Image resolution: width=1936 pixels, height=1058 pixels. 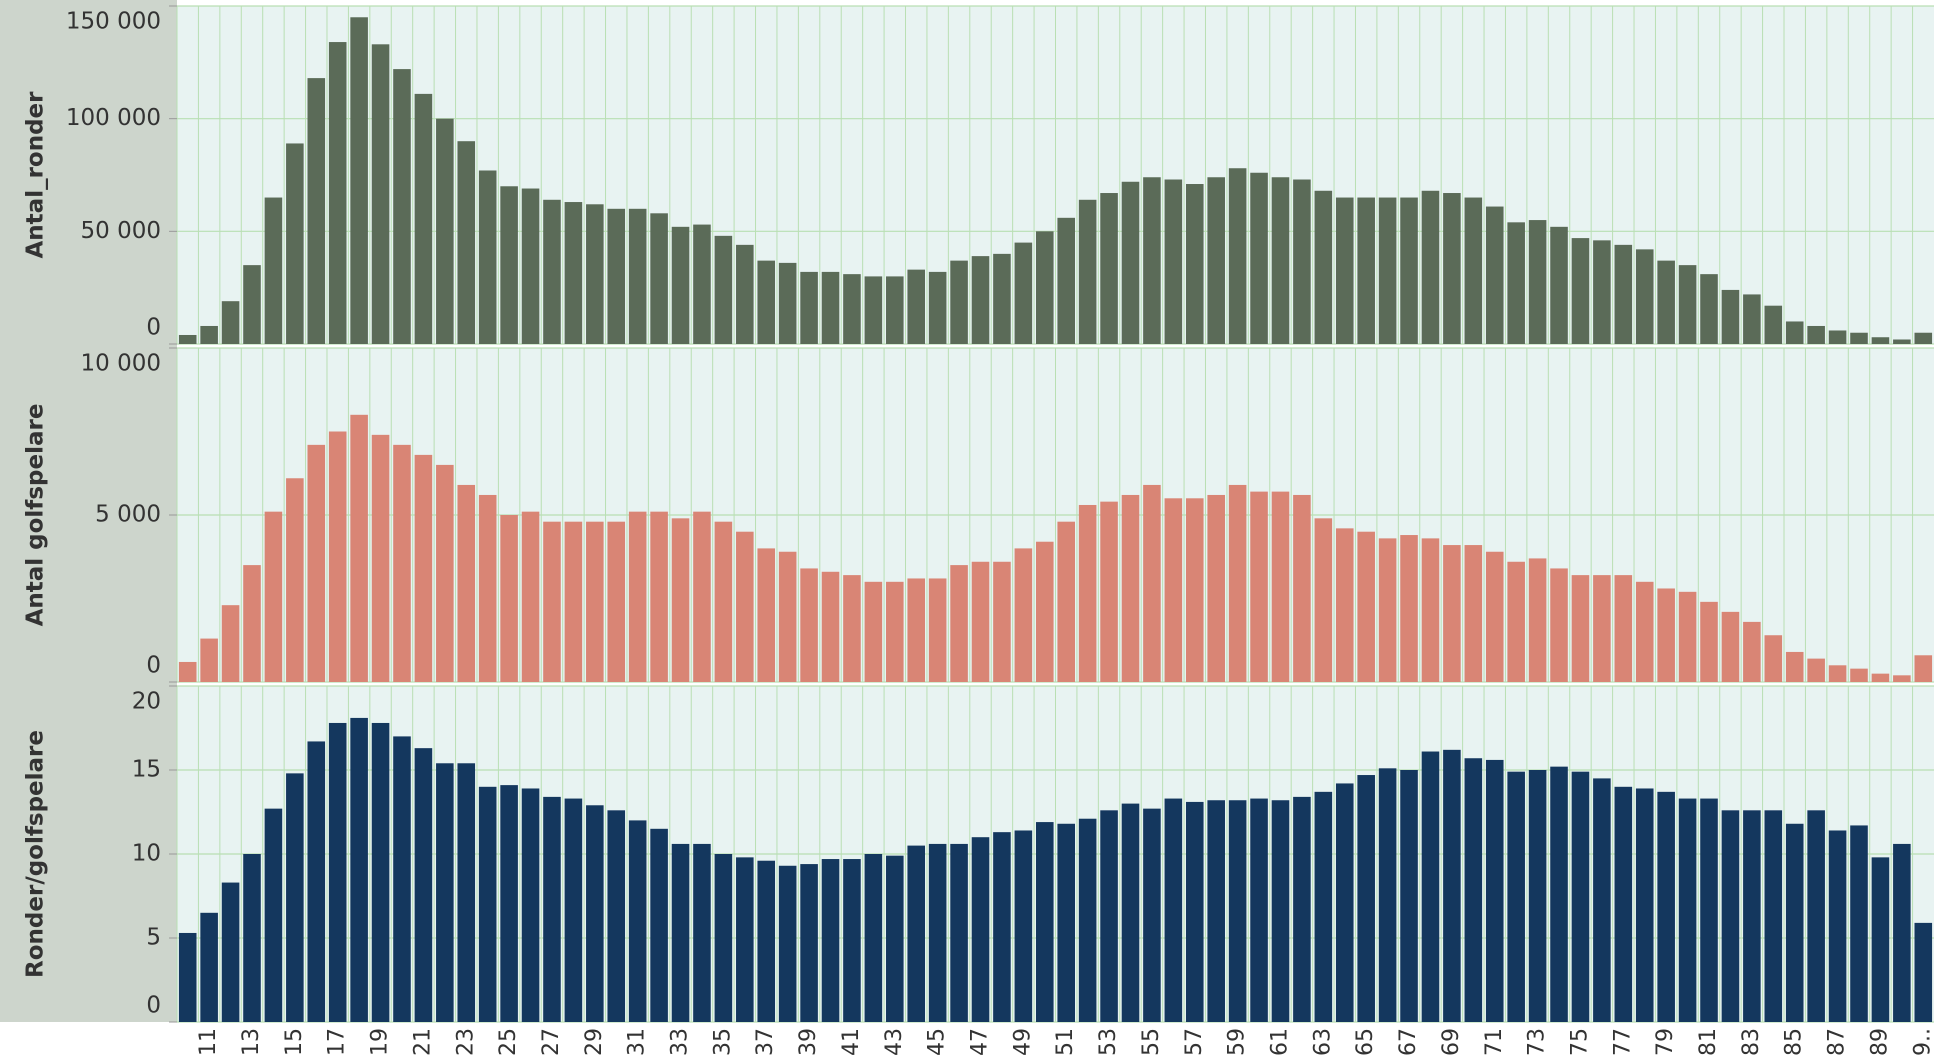 What do you see at coordinates (1494, 1042) in the screenshot?
I see `x-tick-label: 71` at bounding box center [1494, 1042].